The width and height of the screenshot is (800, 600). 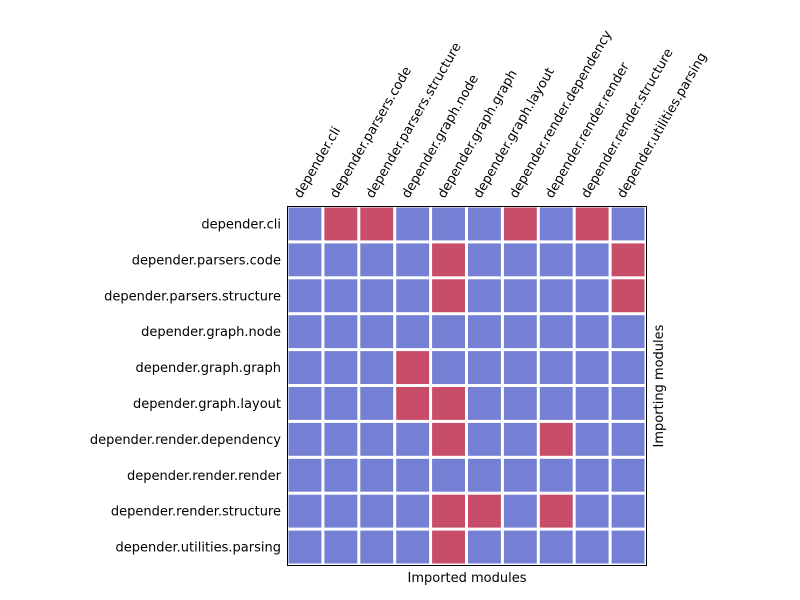 What do you see at coordinates (466, 578) in the screenshot?
I see `x-axis-label: Imported modules` at bounding box center [466, 578].